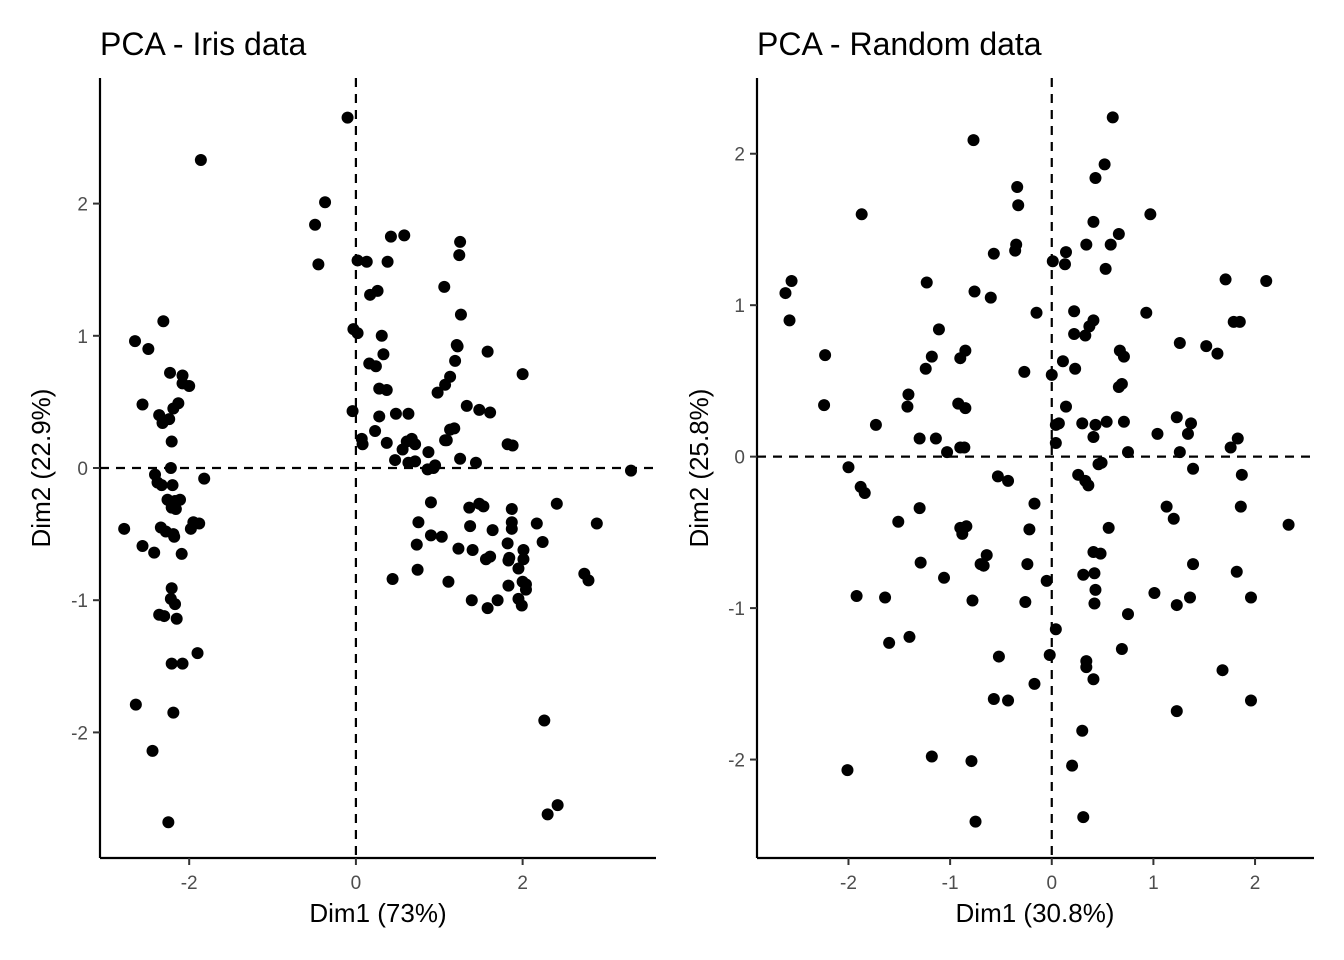  Describe the element at coordinates (79, 733) in the screenshot. I see `y-tick-label: -2` at that location.